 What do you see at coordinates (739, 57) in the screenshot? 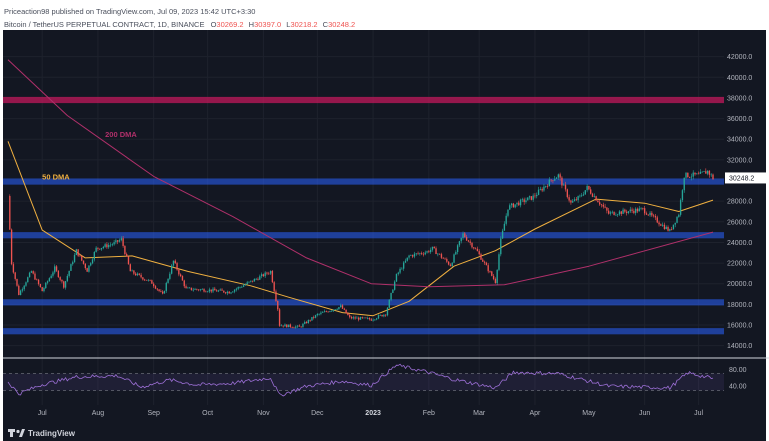
I see `price-tick-label: 42000.0` at bounding box center [739, 57].